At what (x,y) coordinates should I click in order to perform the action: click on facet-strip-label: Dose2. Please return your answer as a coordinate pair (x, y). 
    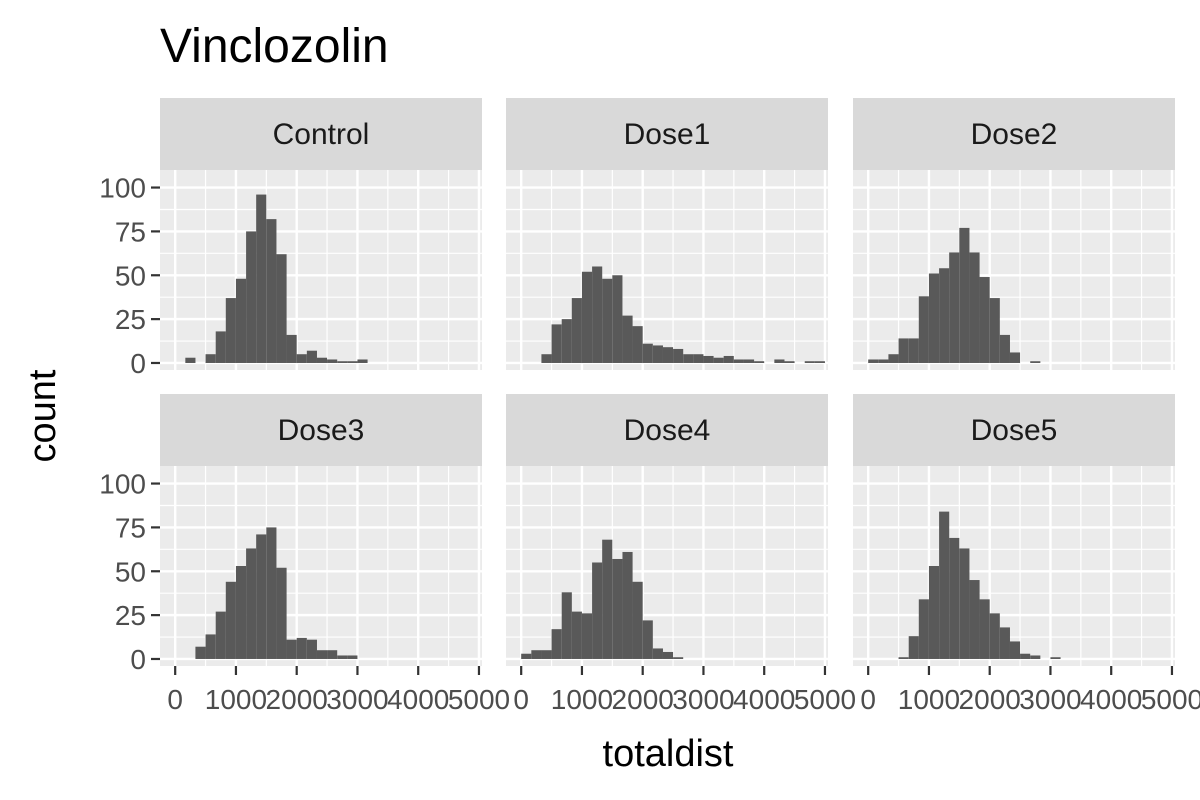
    Looking at the image, I should click on (1014, 134).